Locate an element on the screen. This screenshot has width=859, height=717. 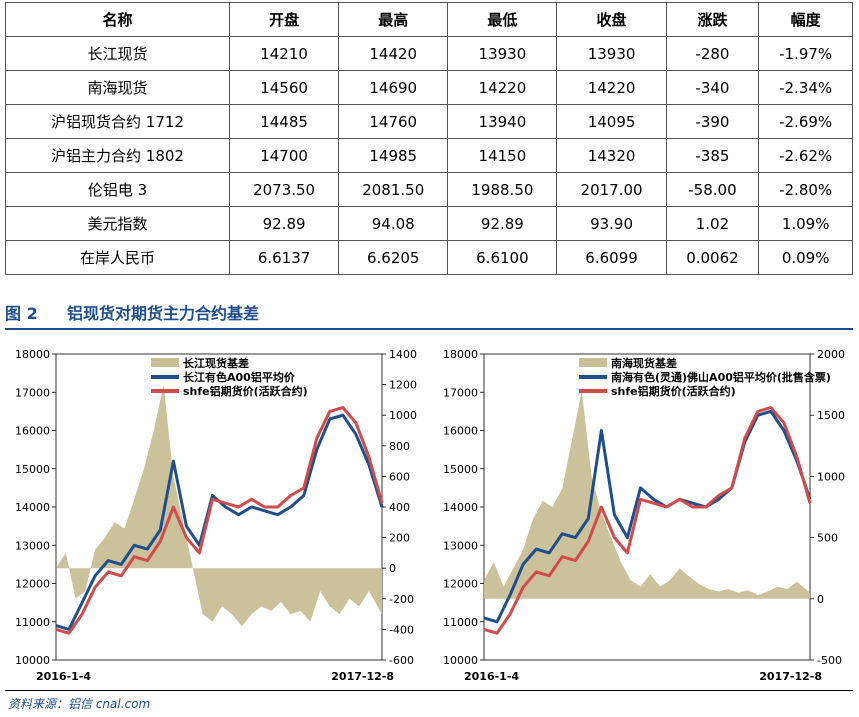
figure-title: 图 2 铝现货对期货主力合约基差 is located at coordinates (132, 312).